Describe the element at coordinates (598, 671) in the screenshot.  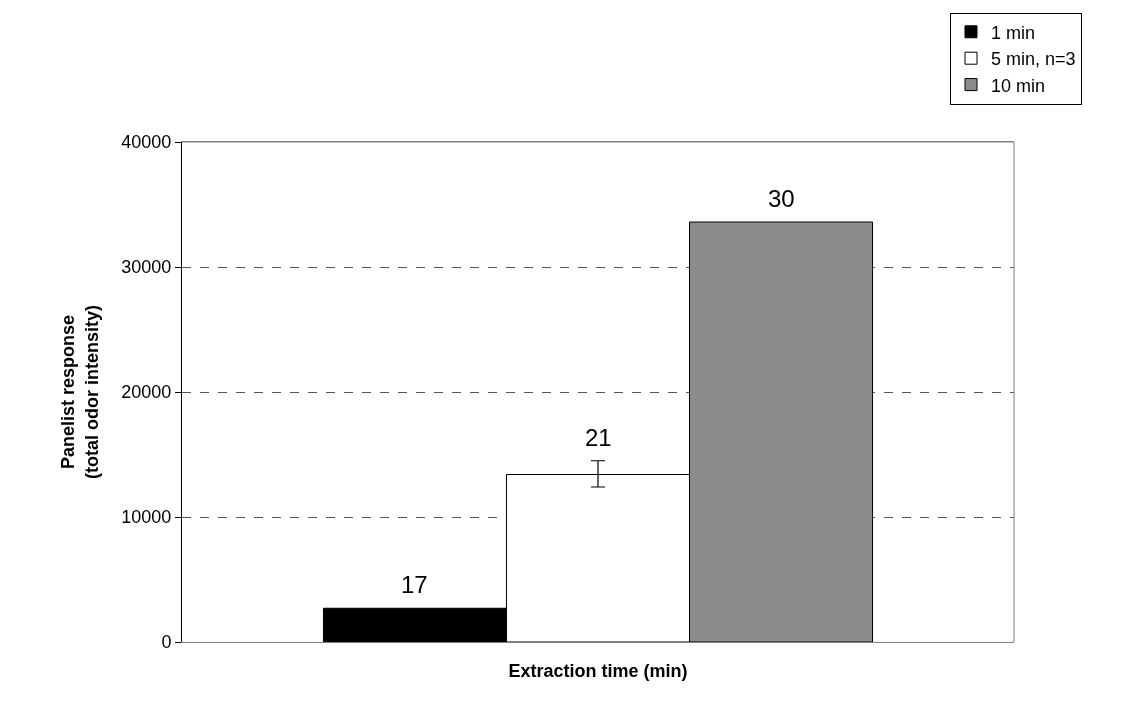
I see `x-axis-title: Extraction time (min)` at that location.